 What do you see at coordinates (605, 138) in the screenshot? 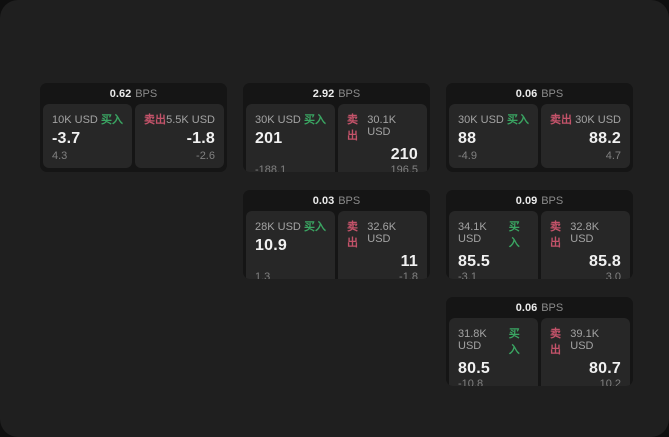
I see `sell-price-value: 88.2` at bounding box center [605, 138].